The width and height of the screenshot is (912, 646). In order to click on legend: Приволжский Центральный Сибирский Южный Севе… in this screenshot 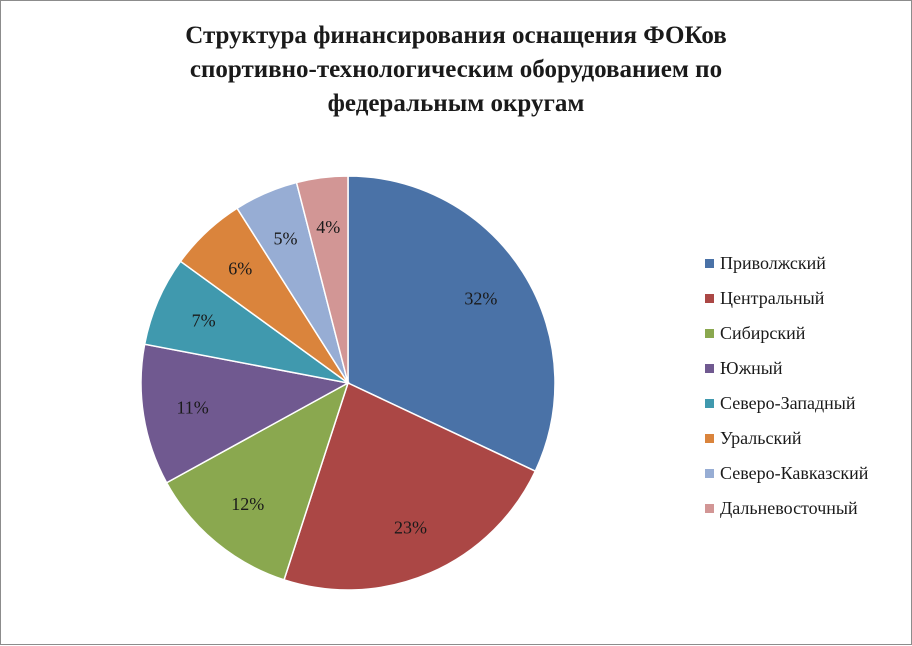, I will do `click(786, 386)`.